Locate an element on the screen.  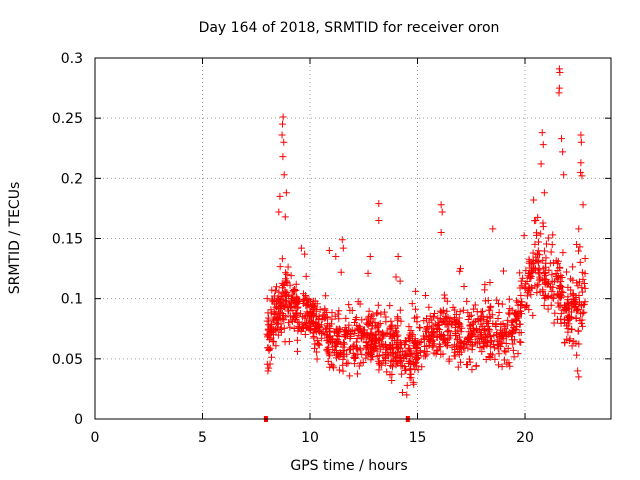
x-axis-label: GPS time / hours is located at coordinates (348, 466).